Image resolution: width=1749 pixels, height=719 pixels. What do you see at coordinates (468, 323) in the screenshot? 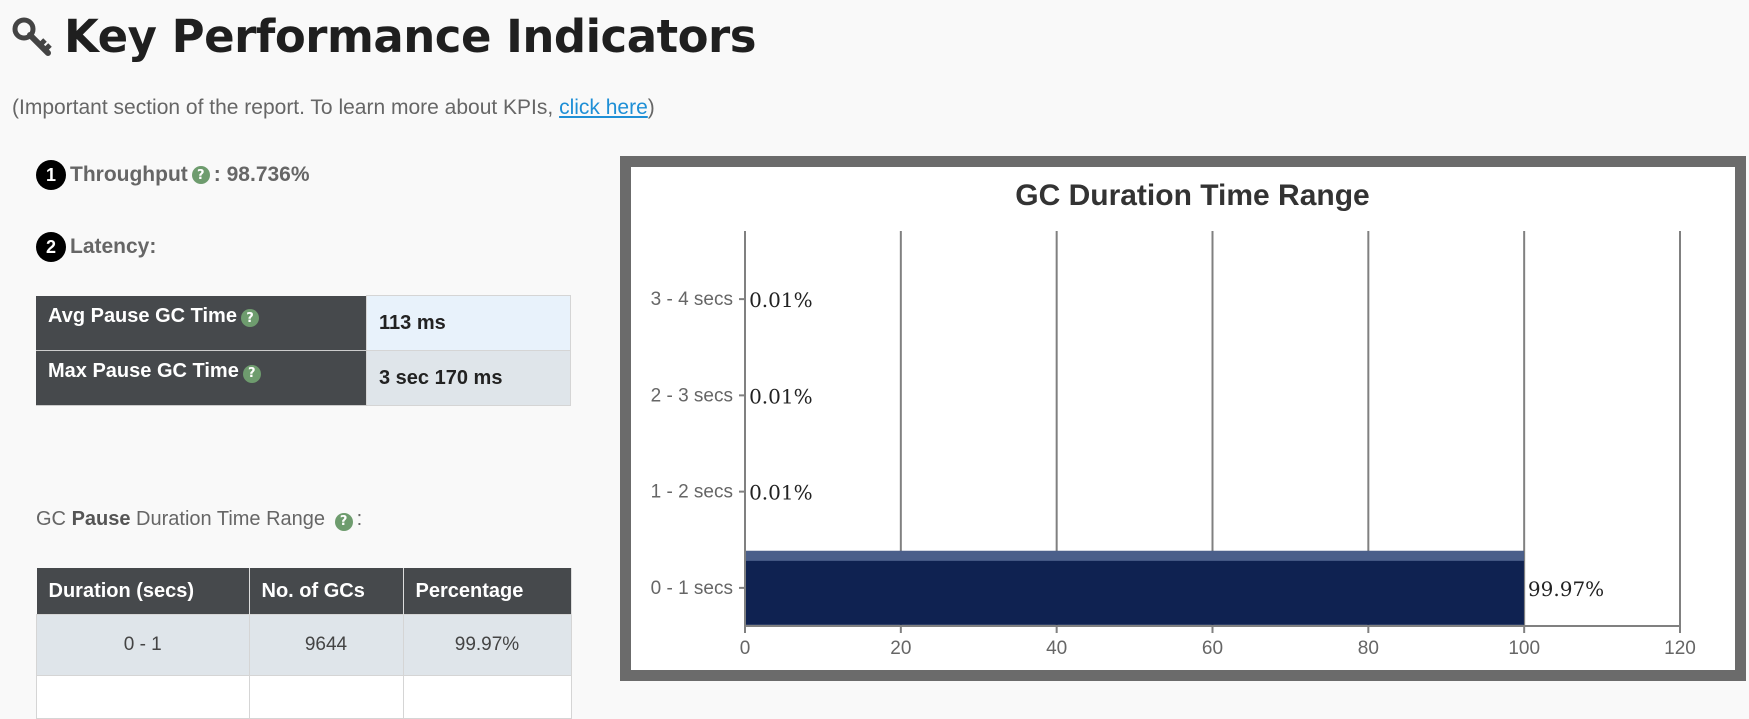
I see `avg-pause-value: 113 ms` at bounding box center [468, 323].